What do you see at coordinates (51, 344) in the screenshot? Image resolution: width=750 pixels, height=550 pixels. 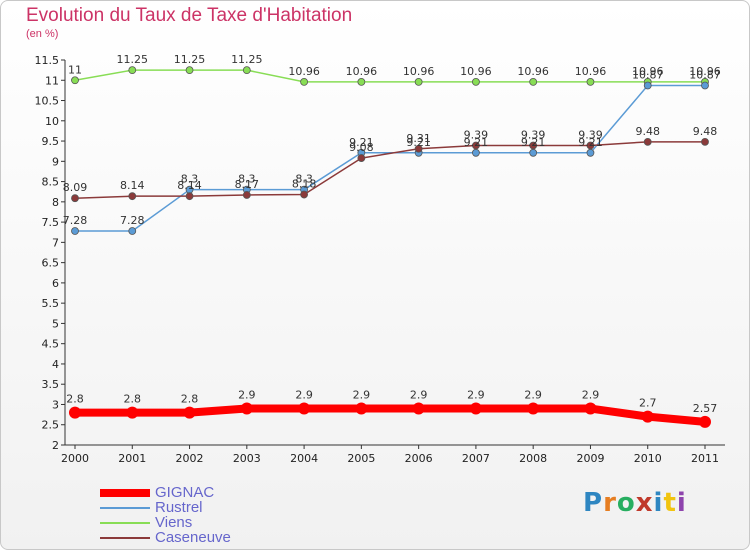 I see `y-tick-label: 4.5` at bounding box center [51, 344].